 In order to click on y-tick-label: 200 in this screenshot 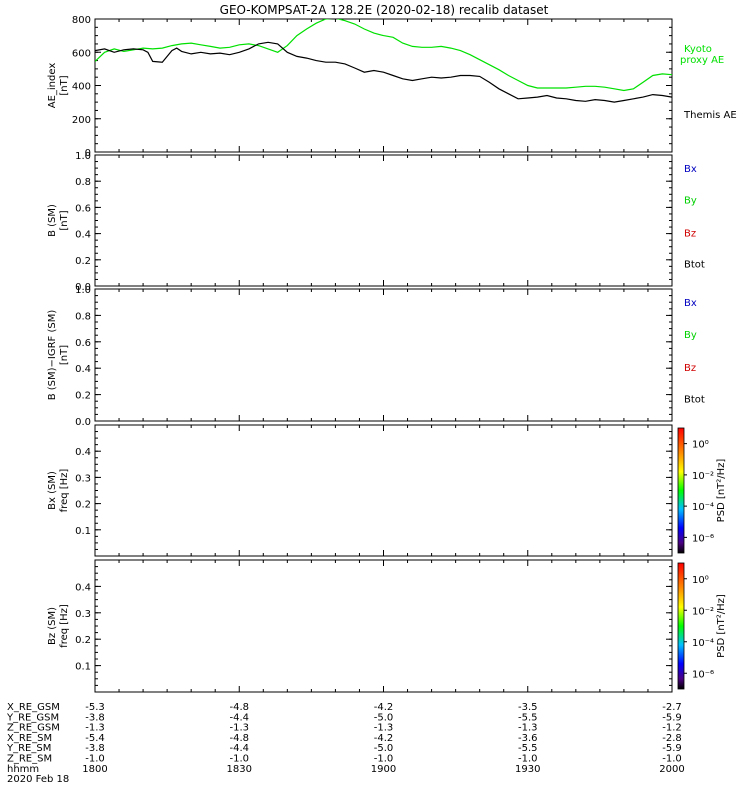, I will do `click(81, 120)`.